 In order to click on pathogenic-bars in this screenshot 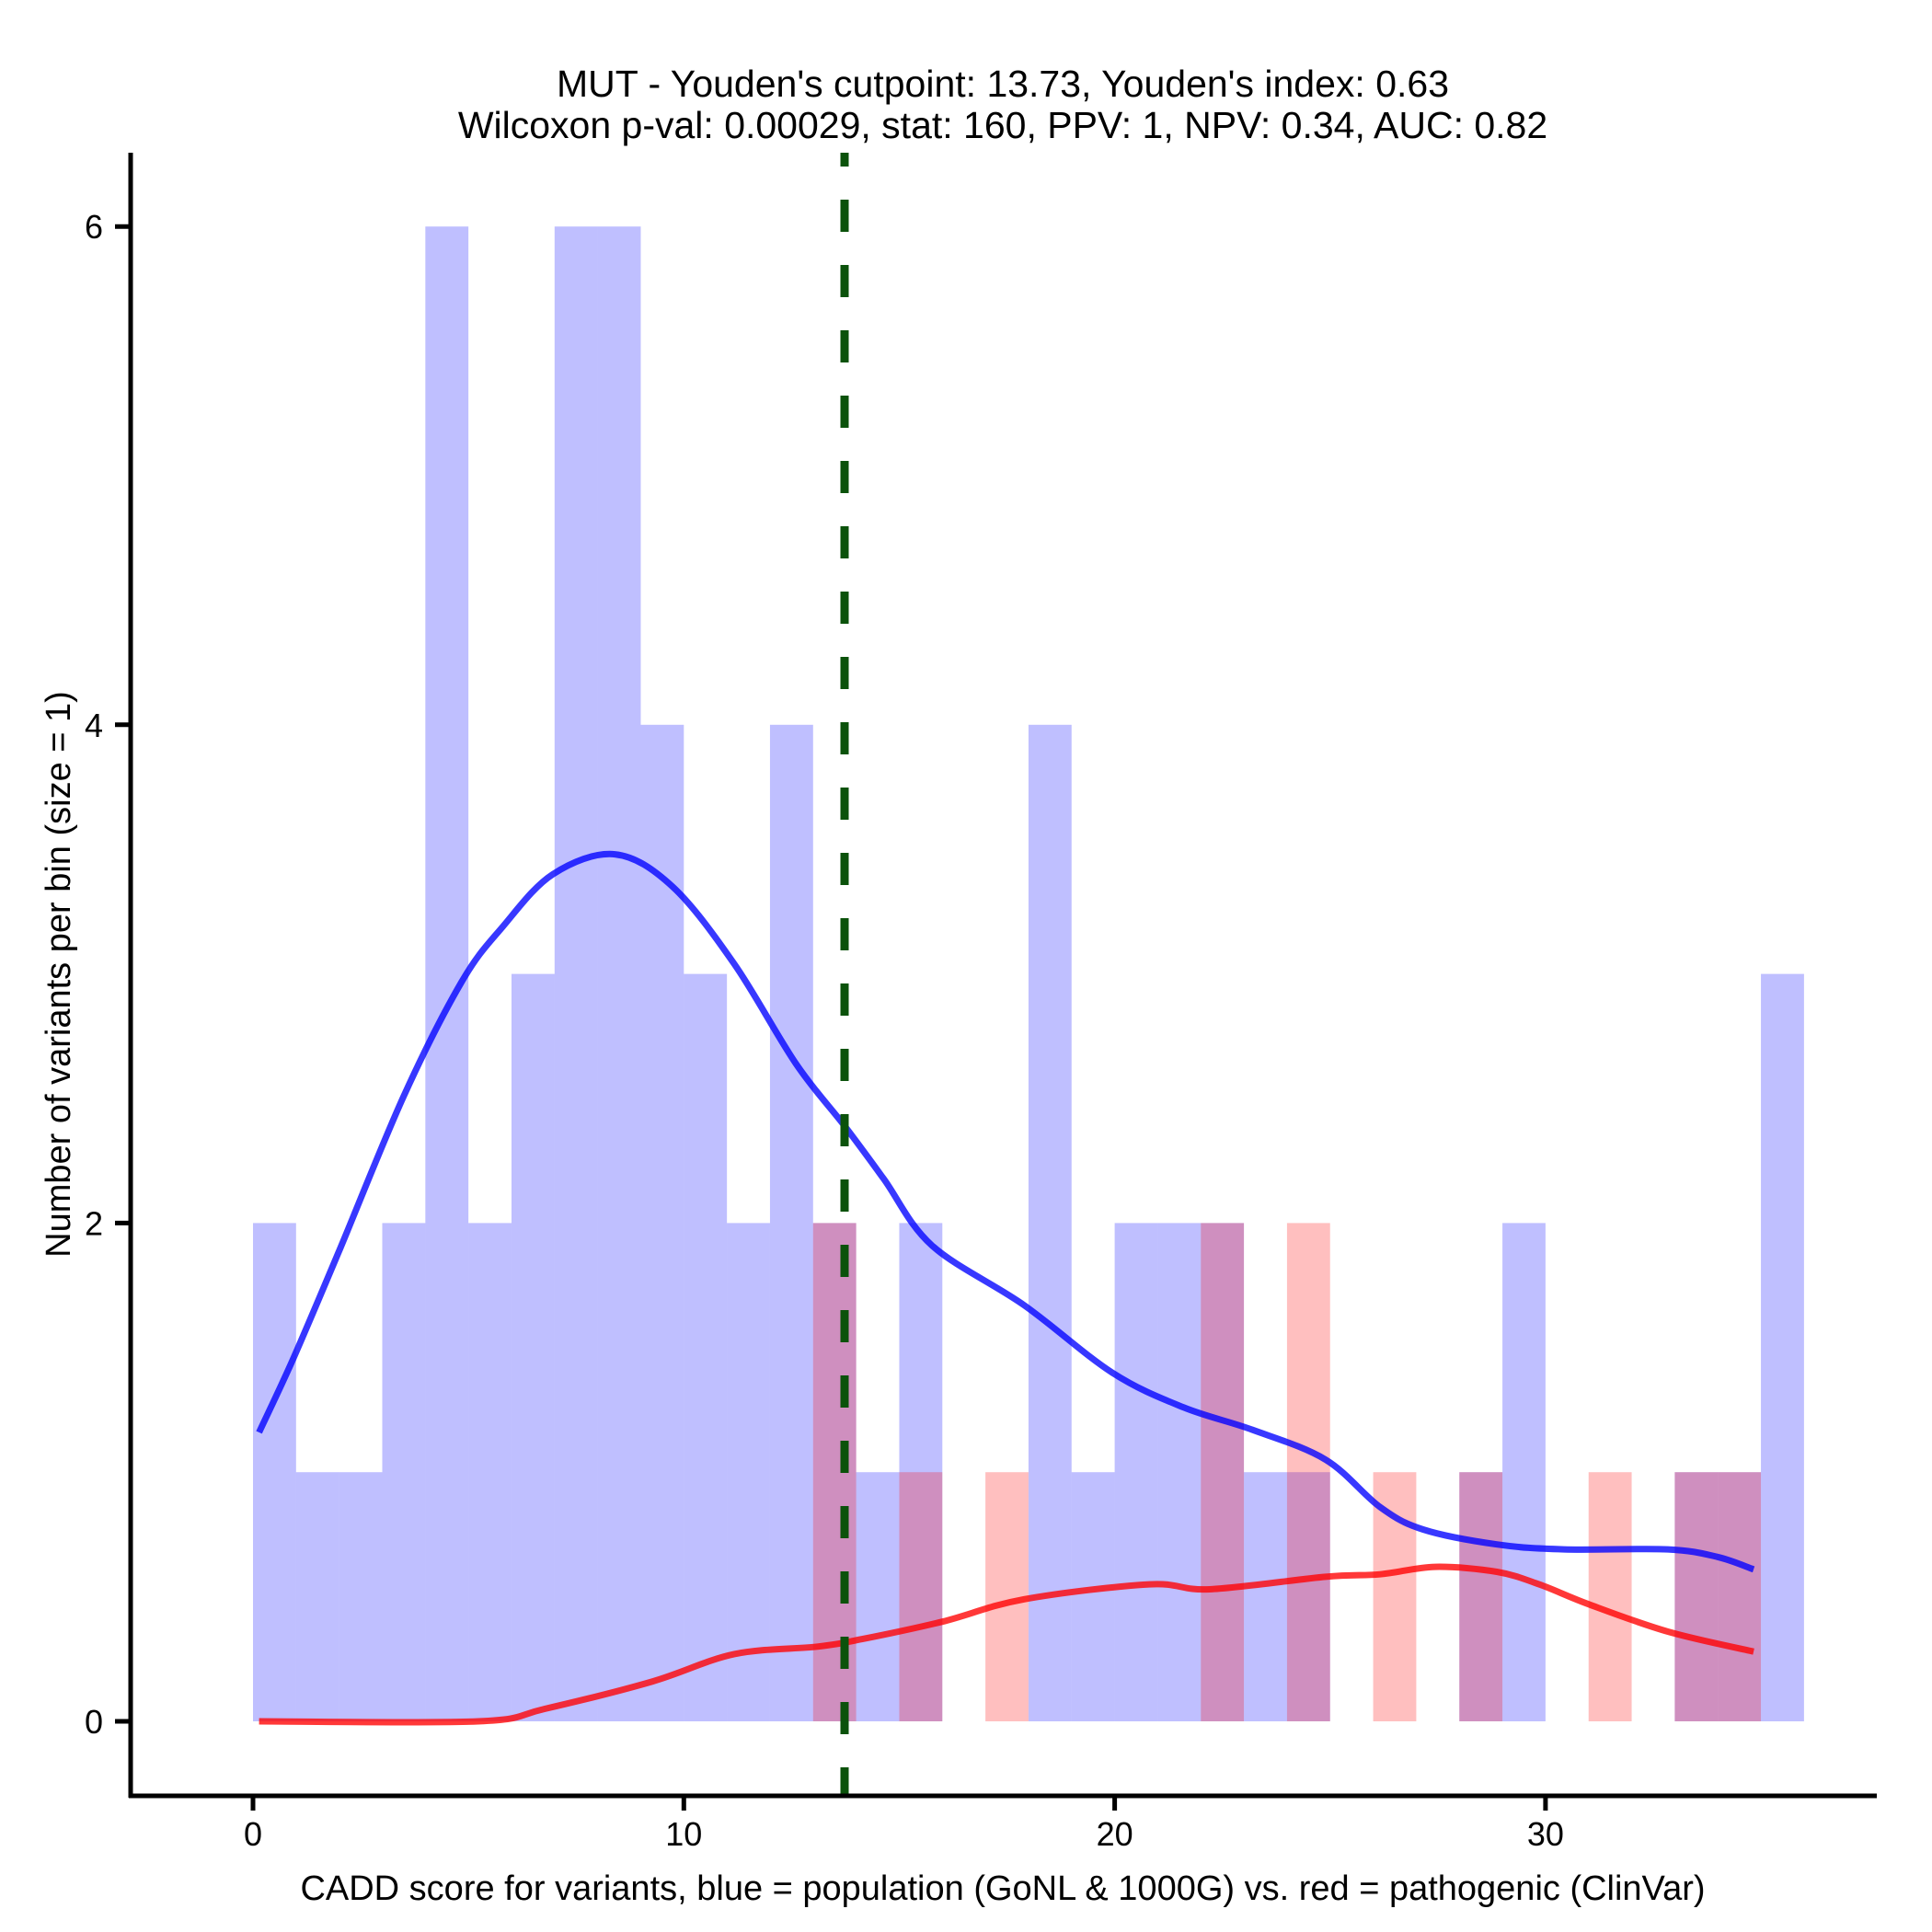, I will do `click(1287, 1472)`.